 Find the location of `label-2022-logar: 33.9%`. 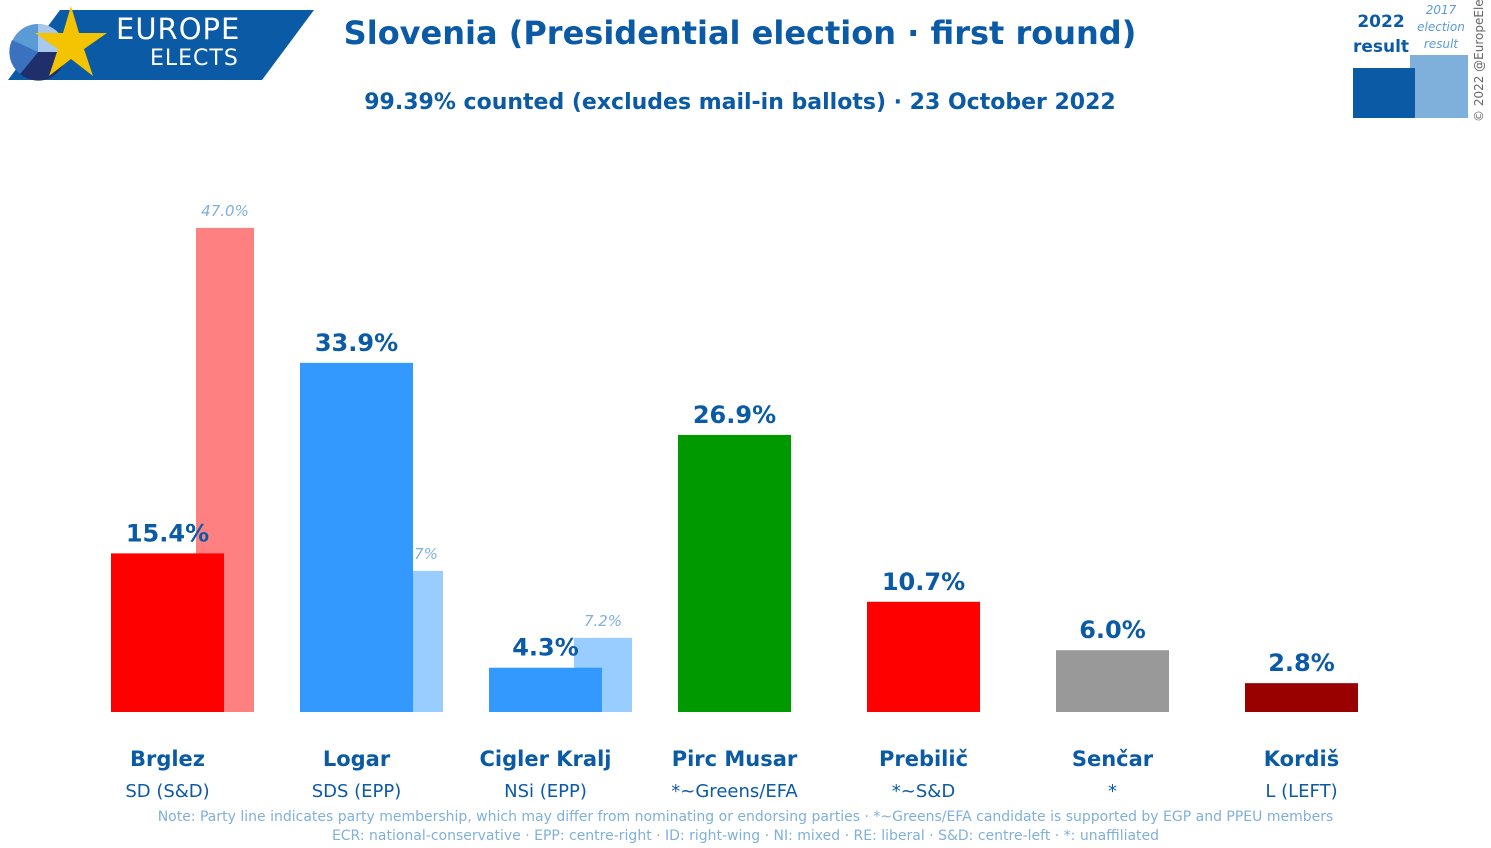

label-2022-logar: 33.9% is located at coordinates (356, 343).